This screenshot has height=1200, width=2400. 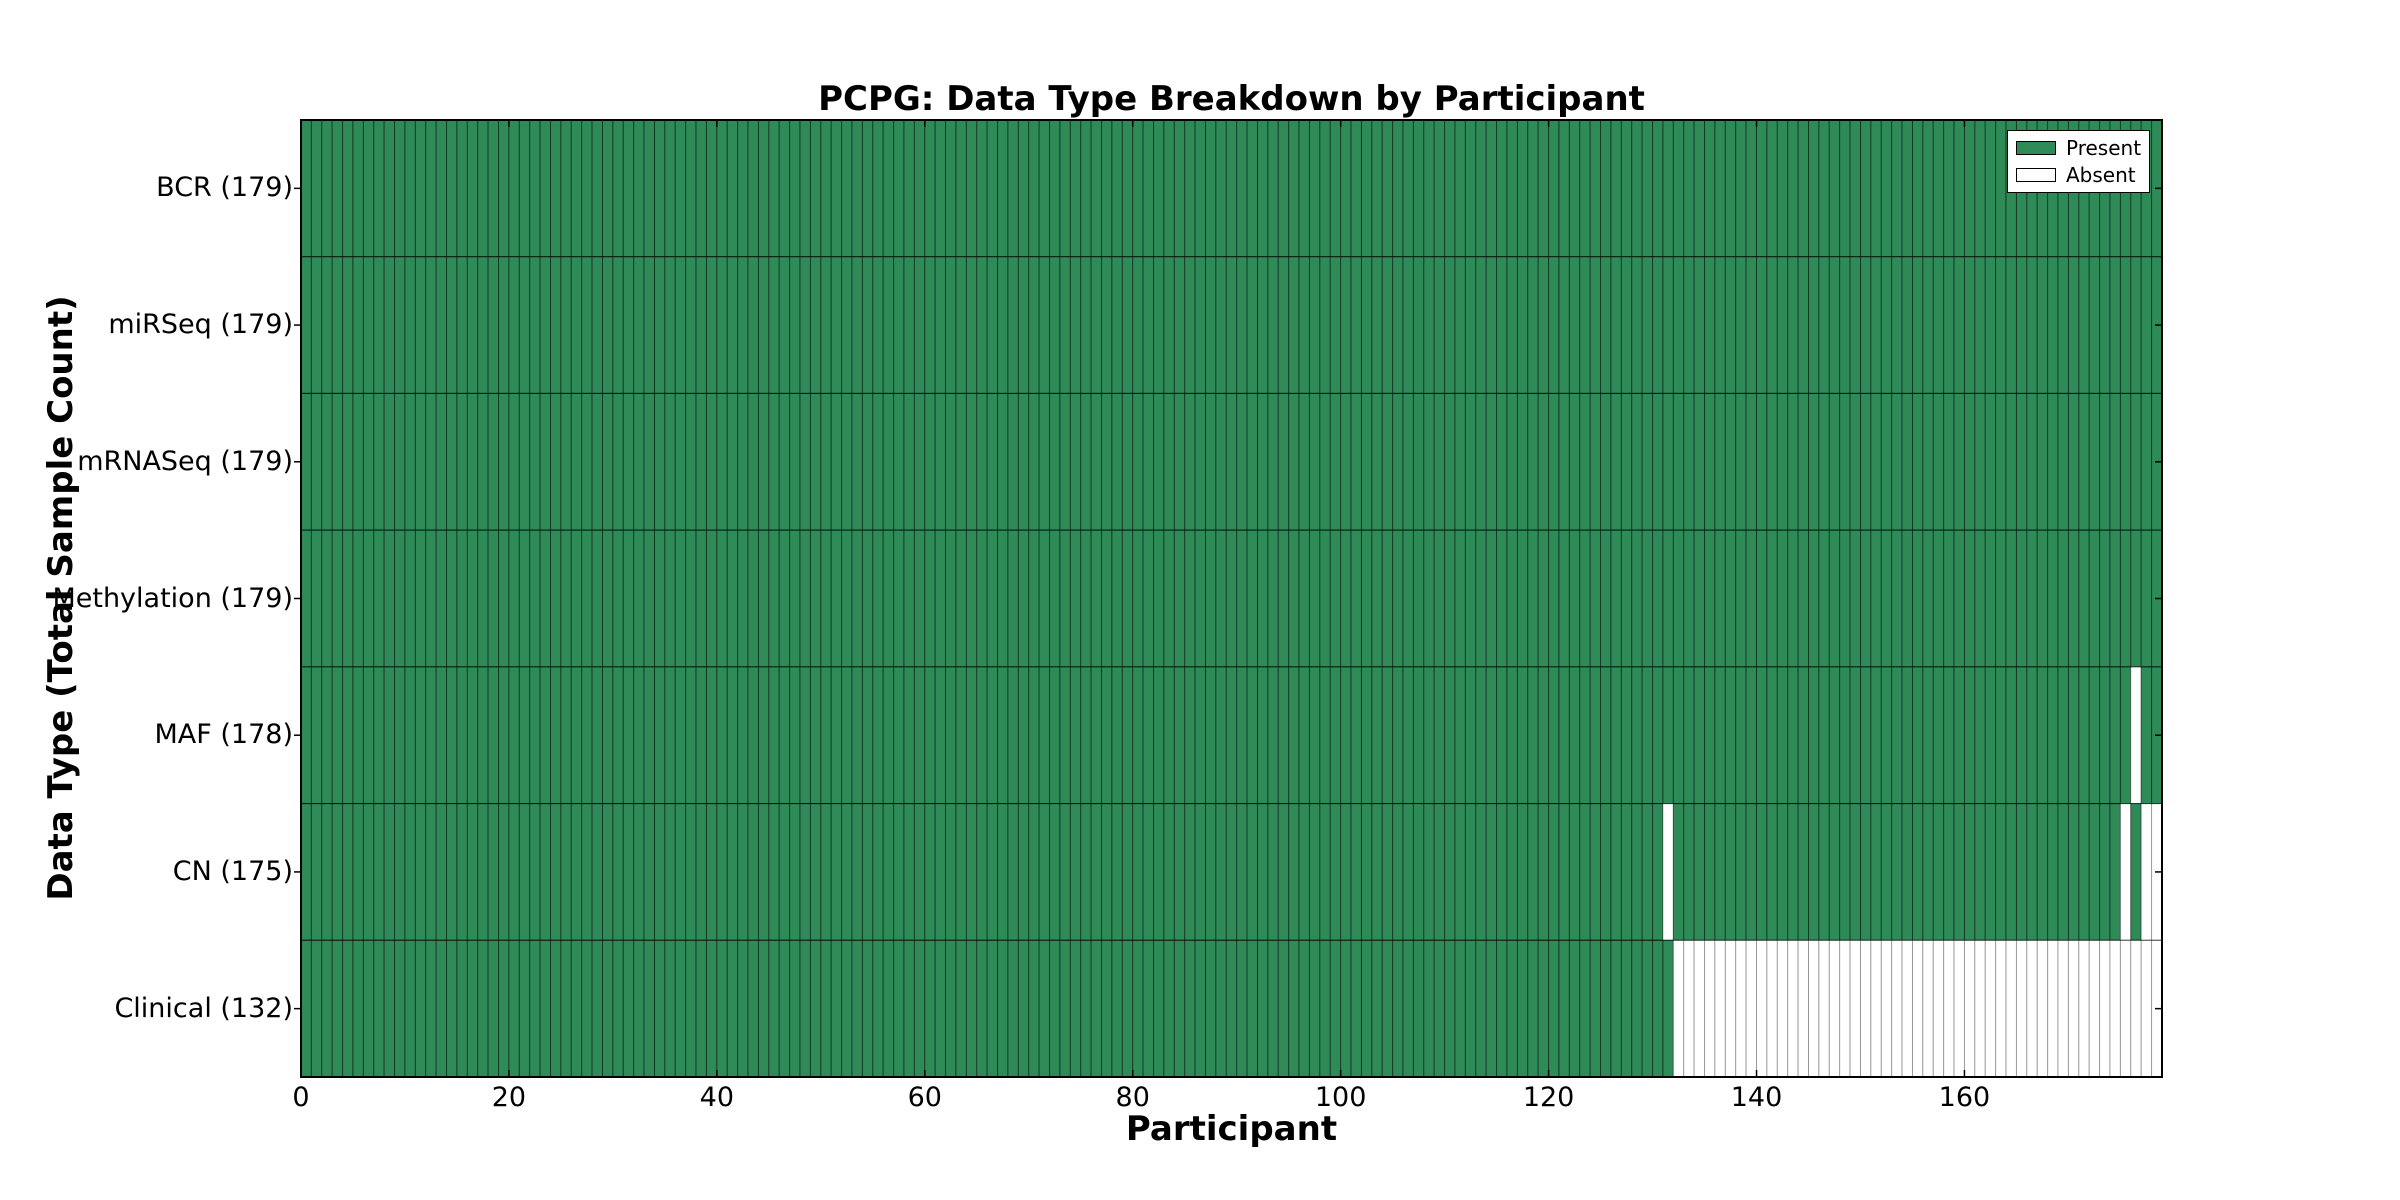 I want to click on y-tick-label: MAF (178), so click(x=223, y=735).